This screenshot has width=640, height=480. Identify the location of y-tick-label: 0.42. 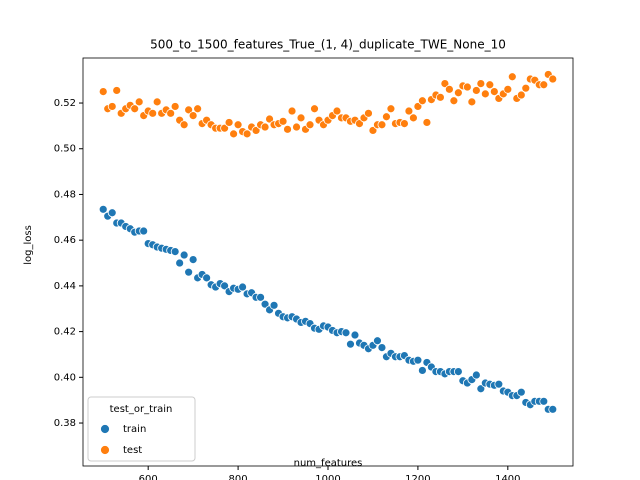
(65, 332).